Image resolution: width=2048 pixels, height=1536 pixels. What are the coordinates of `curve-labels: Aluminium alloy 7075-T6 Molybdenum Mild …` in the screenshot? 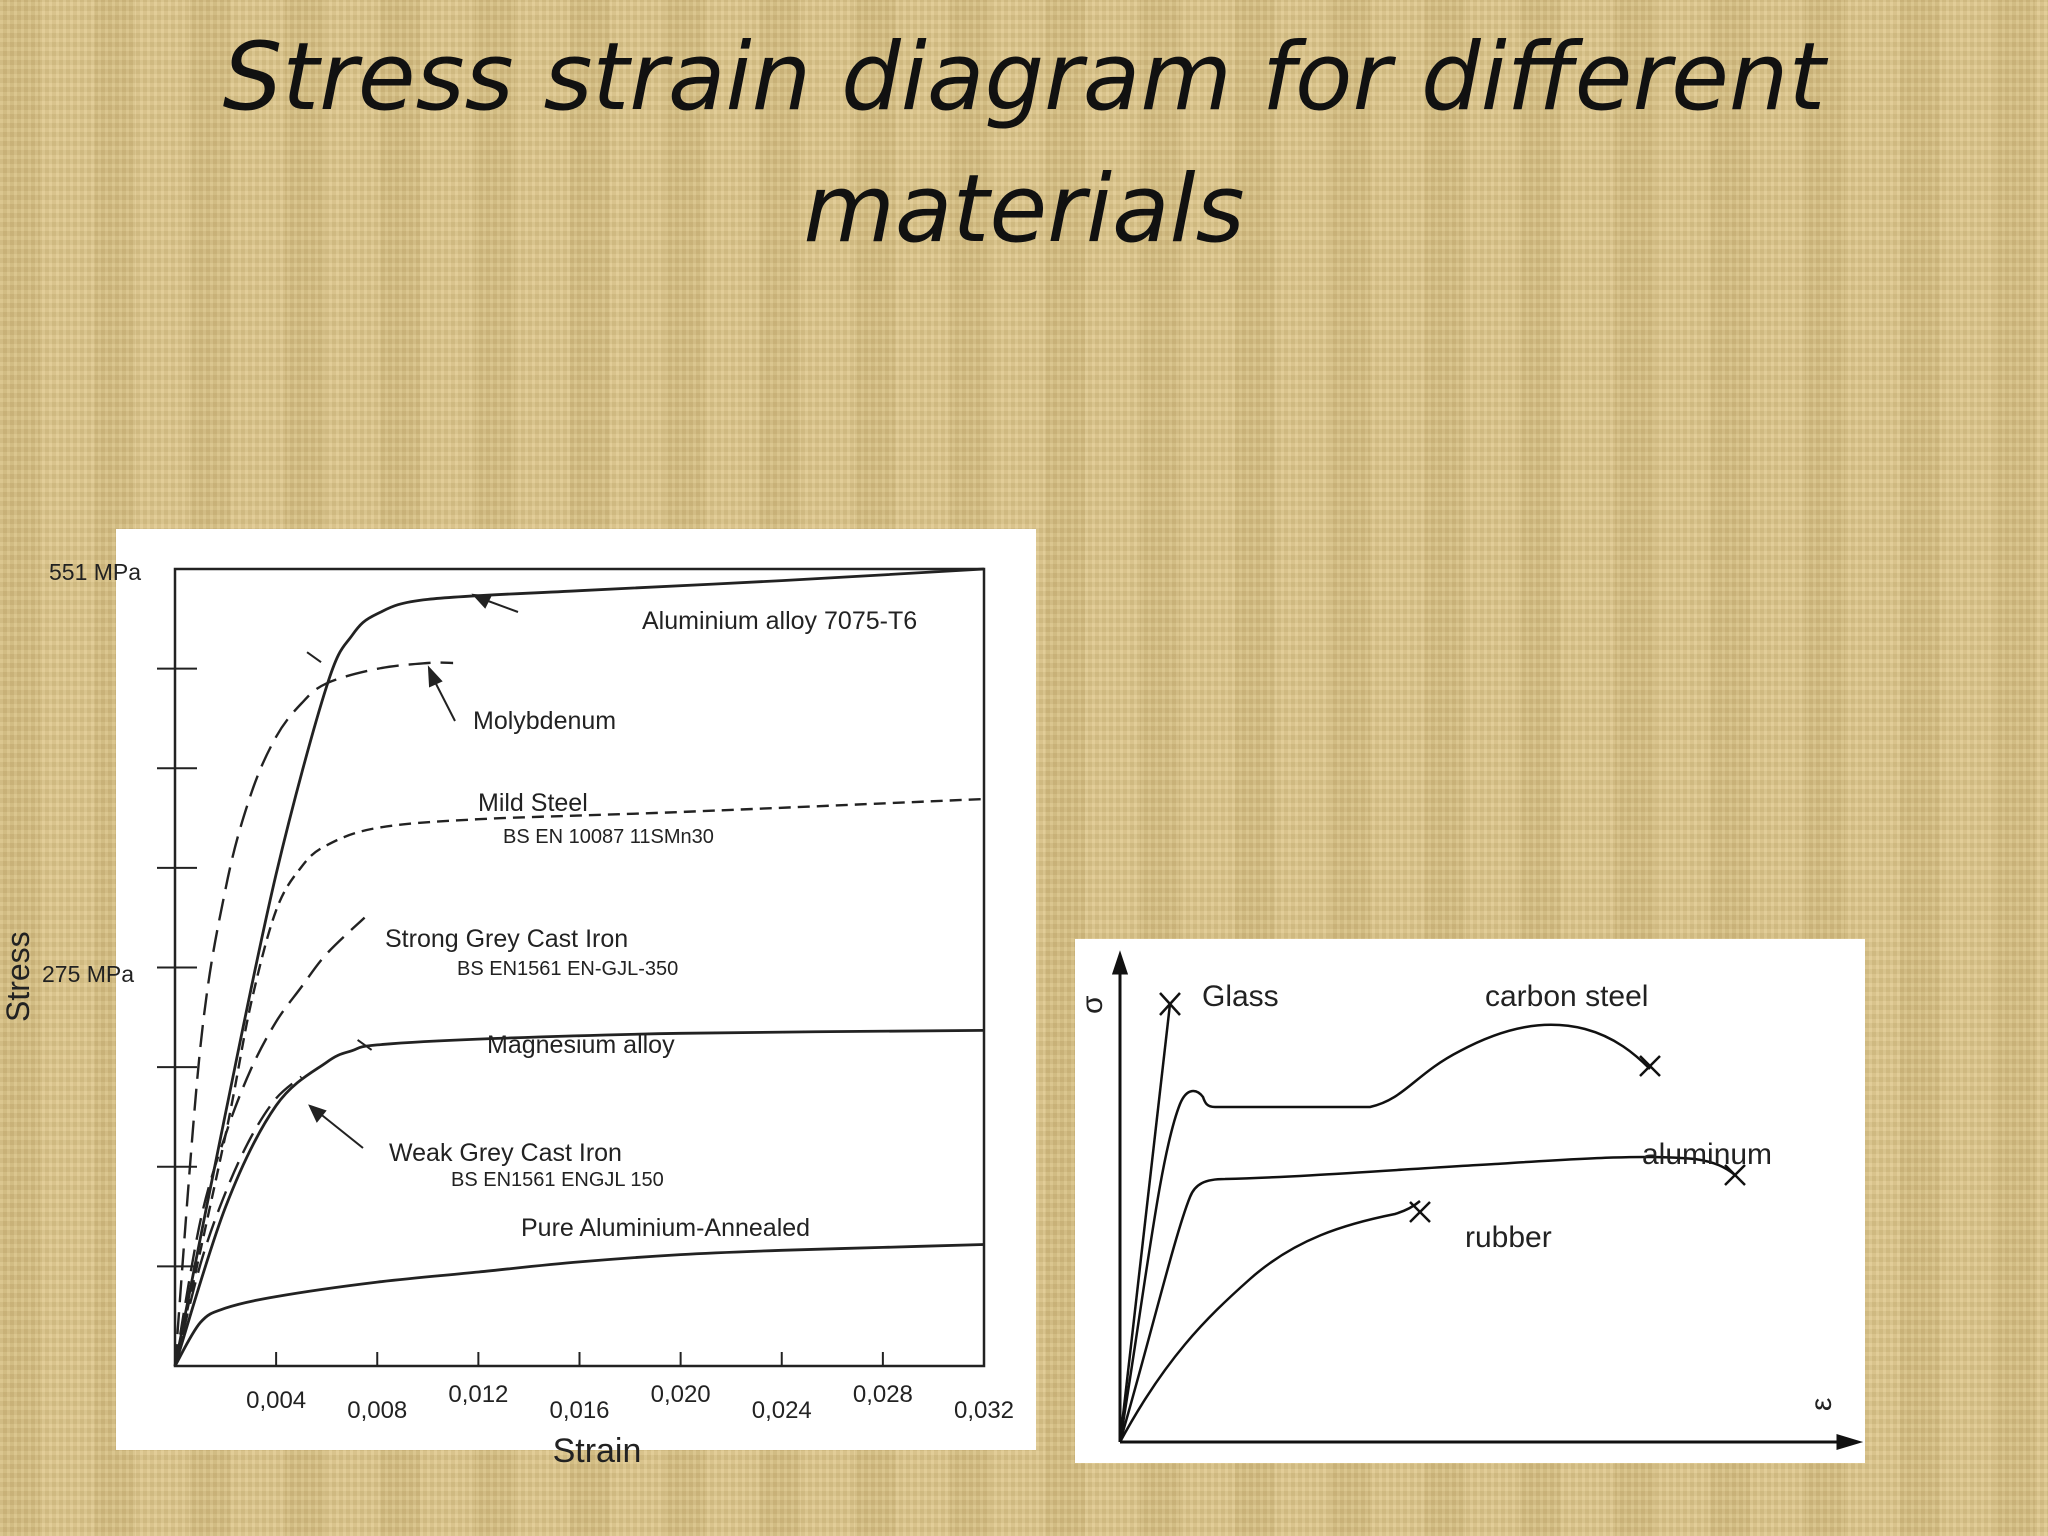 It's located at (651, 924).